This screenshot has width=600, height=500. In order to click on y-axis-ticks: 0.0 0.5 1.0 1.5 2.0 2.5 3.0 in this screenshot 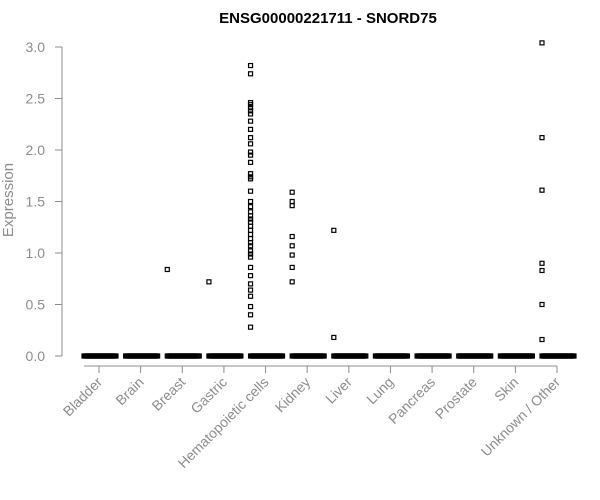, I will do `click(44, 201)`.